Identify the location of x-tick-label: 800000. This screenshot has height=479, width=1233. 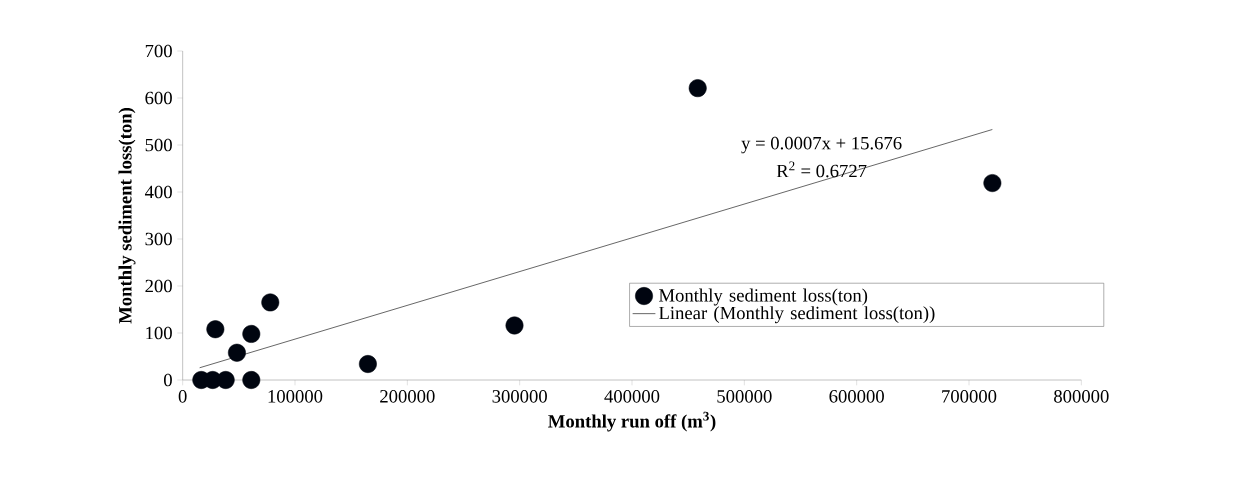
(1081, 396).